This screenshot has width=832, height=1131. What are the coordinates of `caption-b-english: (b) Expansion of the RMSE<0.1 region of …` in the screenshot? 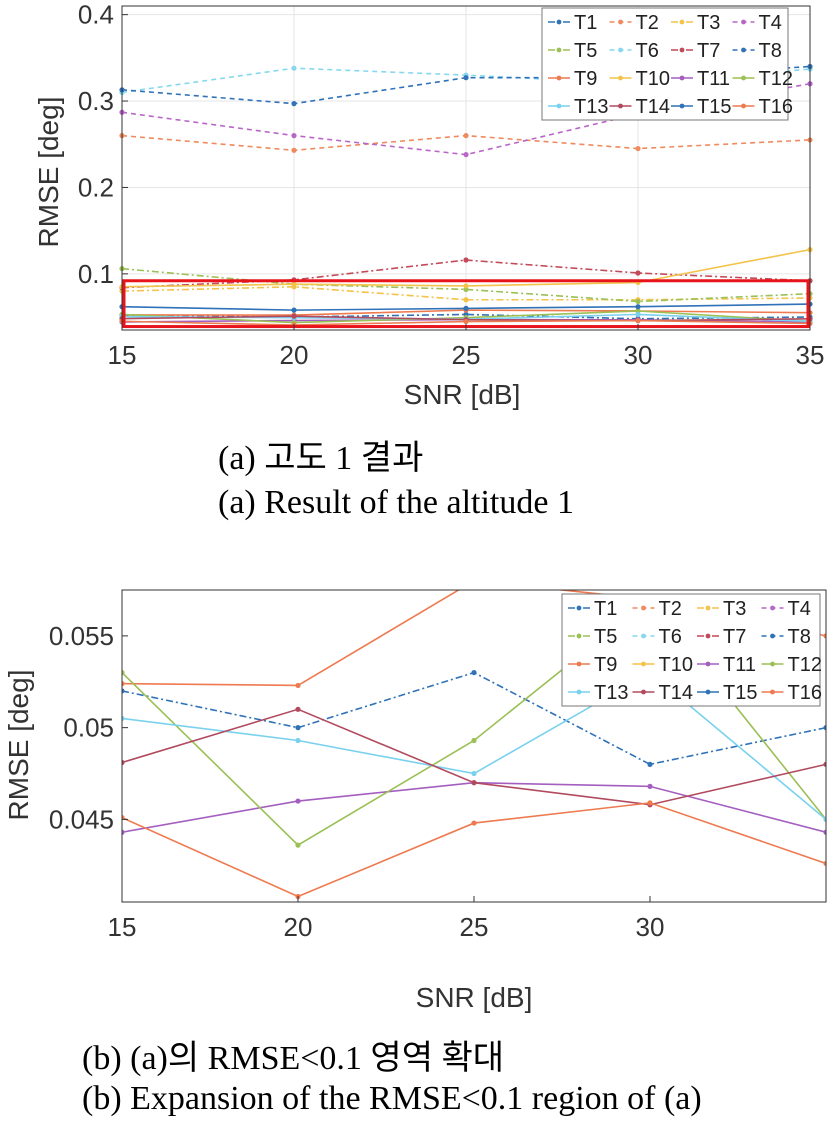 It's located at (392, 1098).